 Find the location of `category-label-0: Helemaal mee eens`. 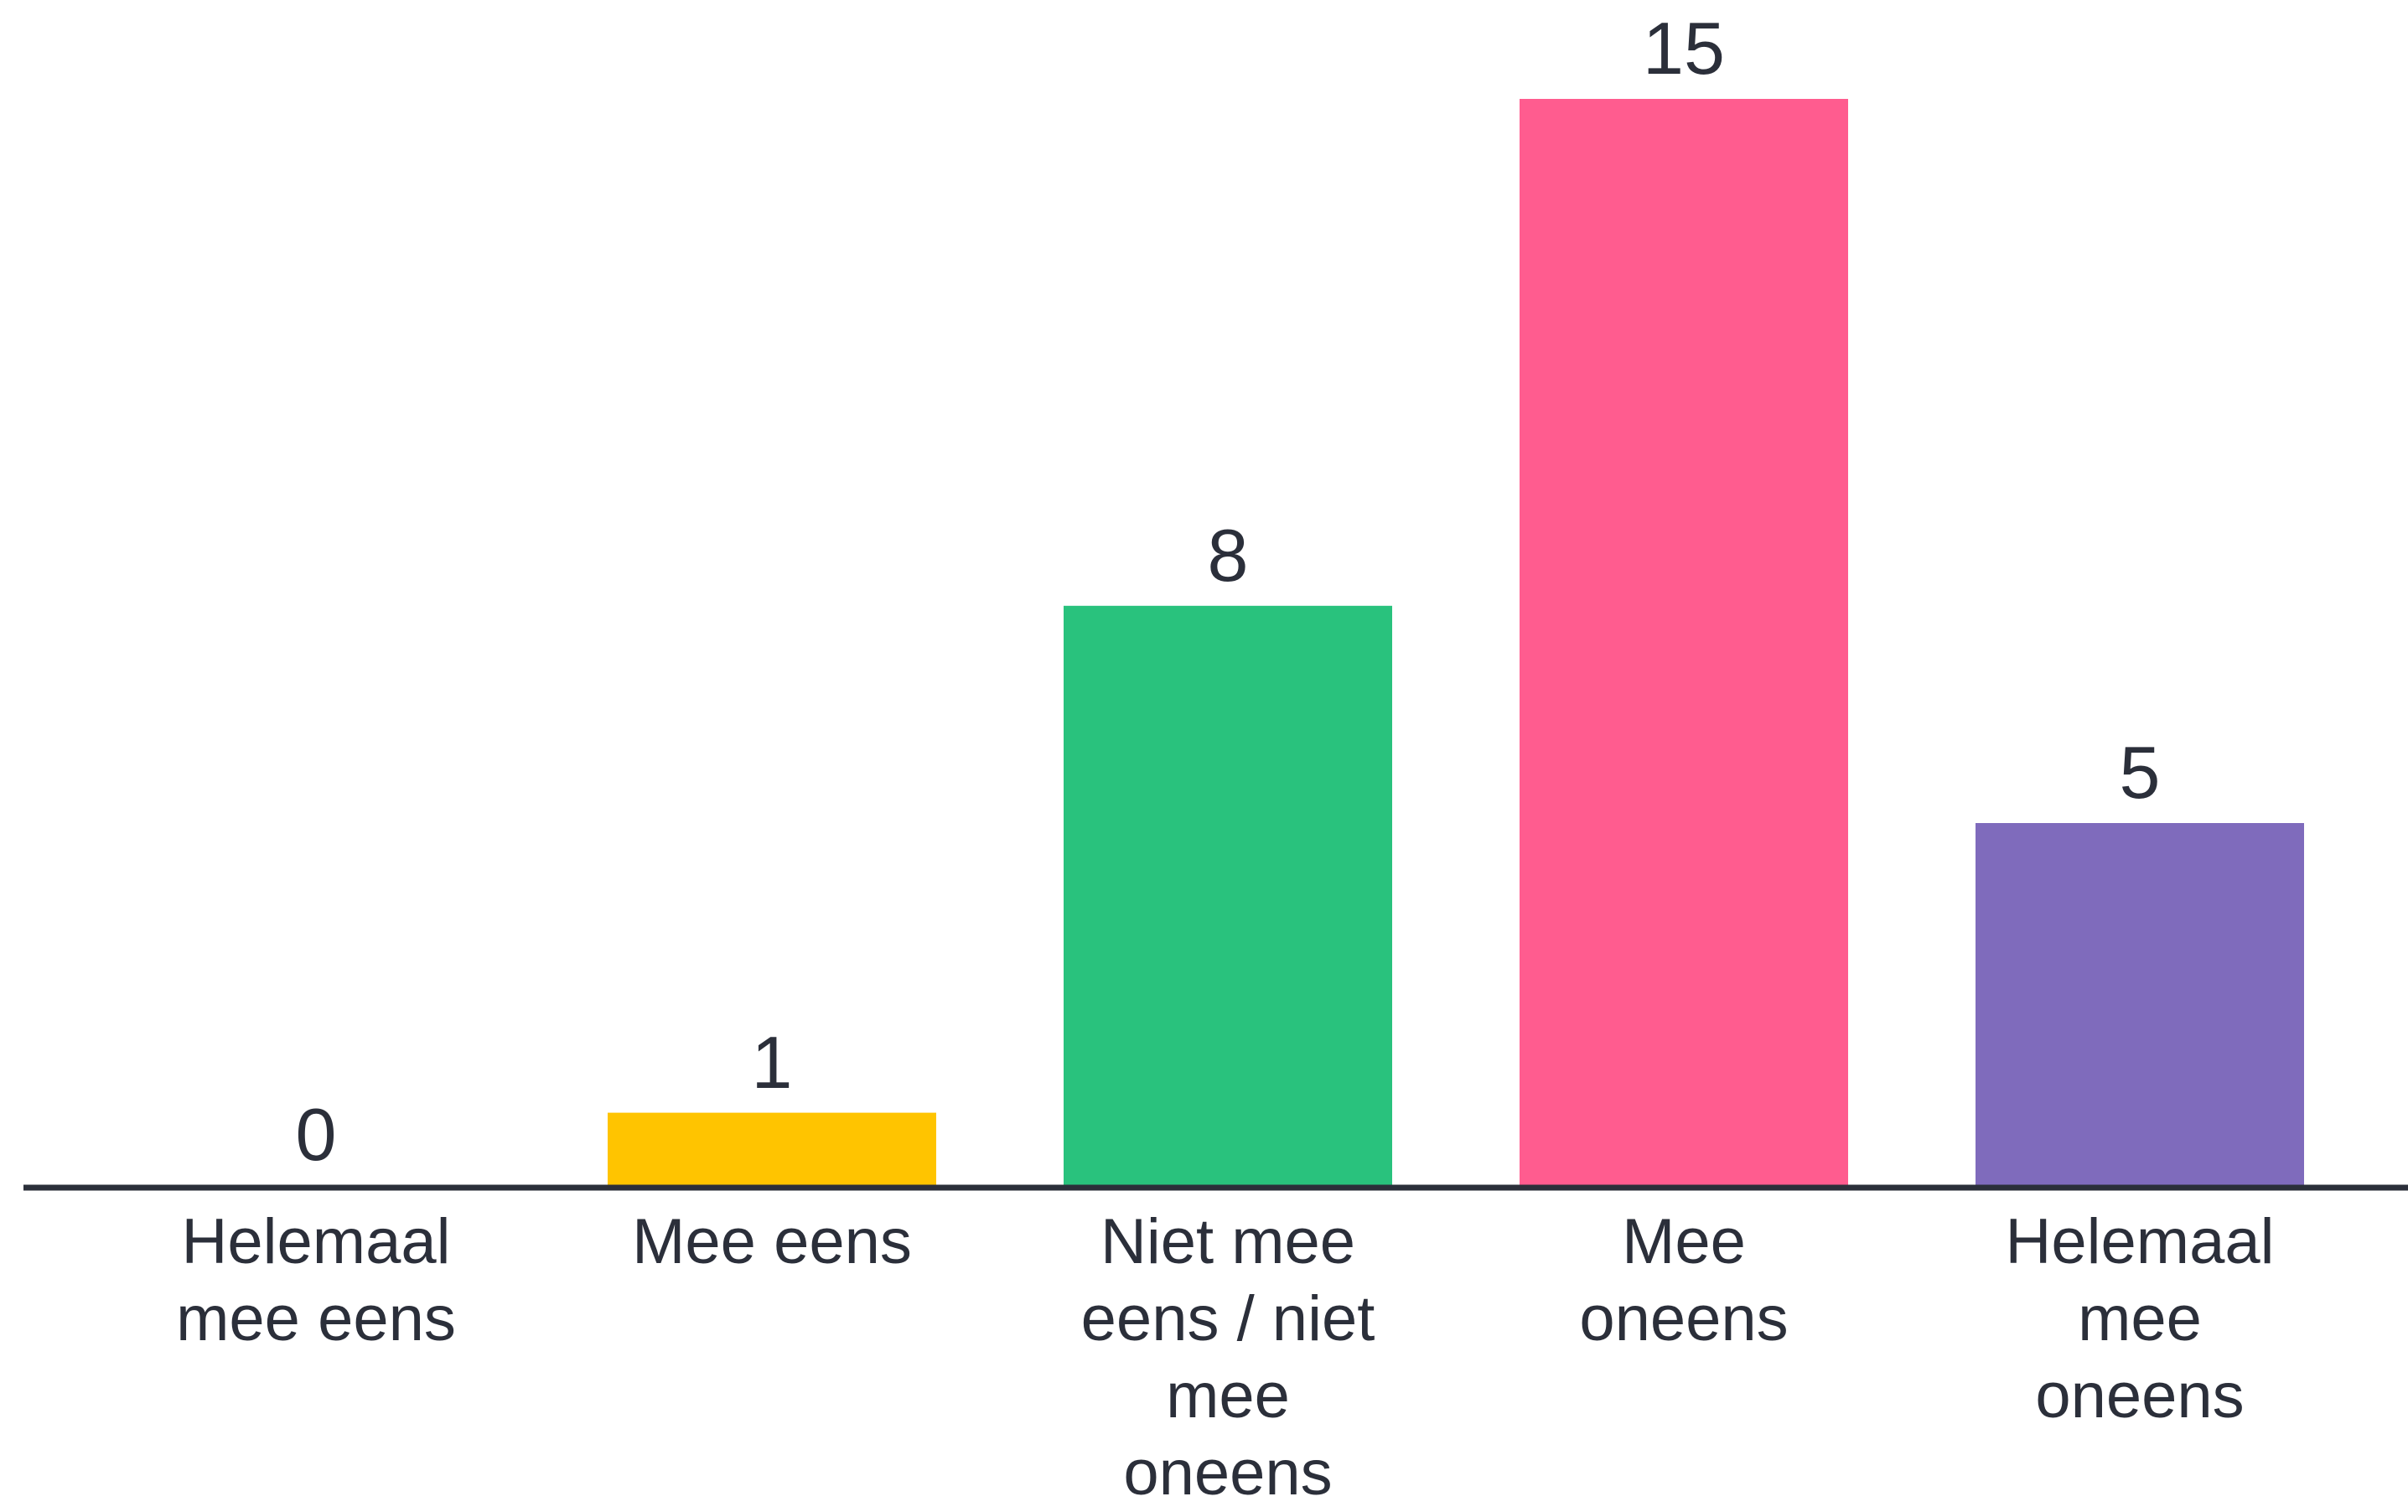

category-label-0: Helemaal mee eens is located at coordinates (316, 1280).